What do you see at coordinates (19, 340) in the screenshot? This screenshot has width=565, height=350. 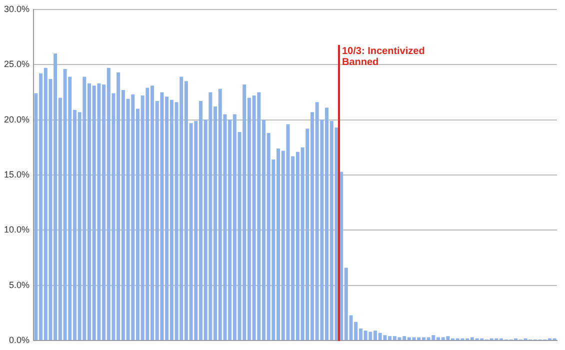 I see `y-tick-label: 0.0%` at bounding box center [19, 340].